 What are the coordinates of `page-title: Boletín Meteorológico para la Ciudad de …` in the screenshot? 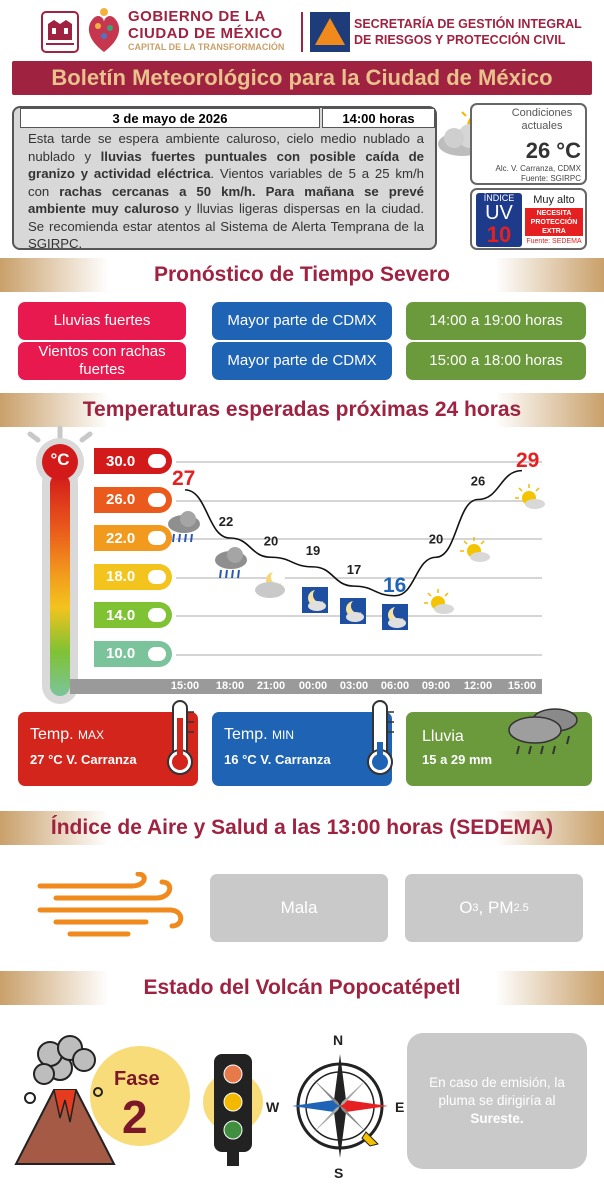 It's located at (302, 78).